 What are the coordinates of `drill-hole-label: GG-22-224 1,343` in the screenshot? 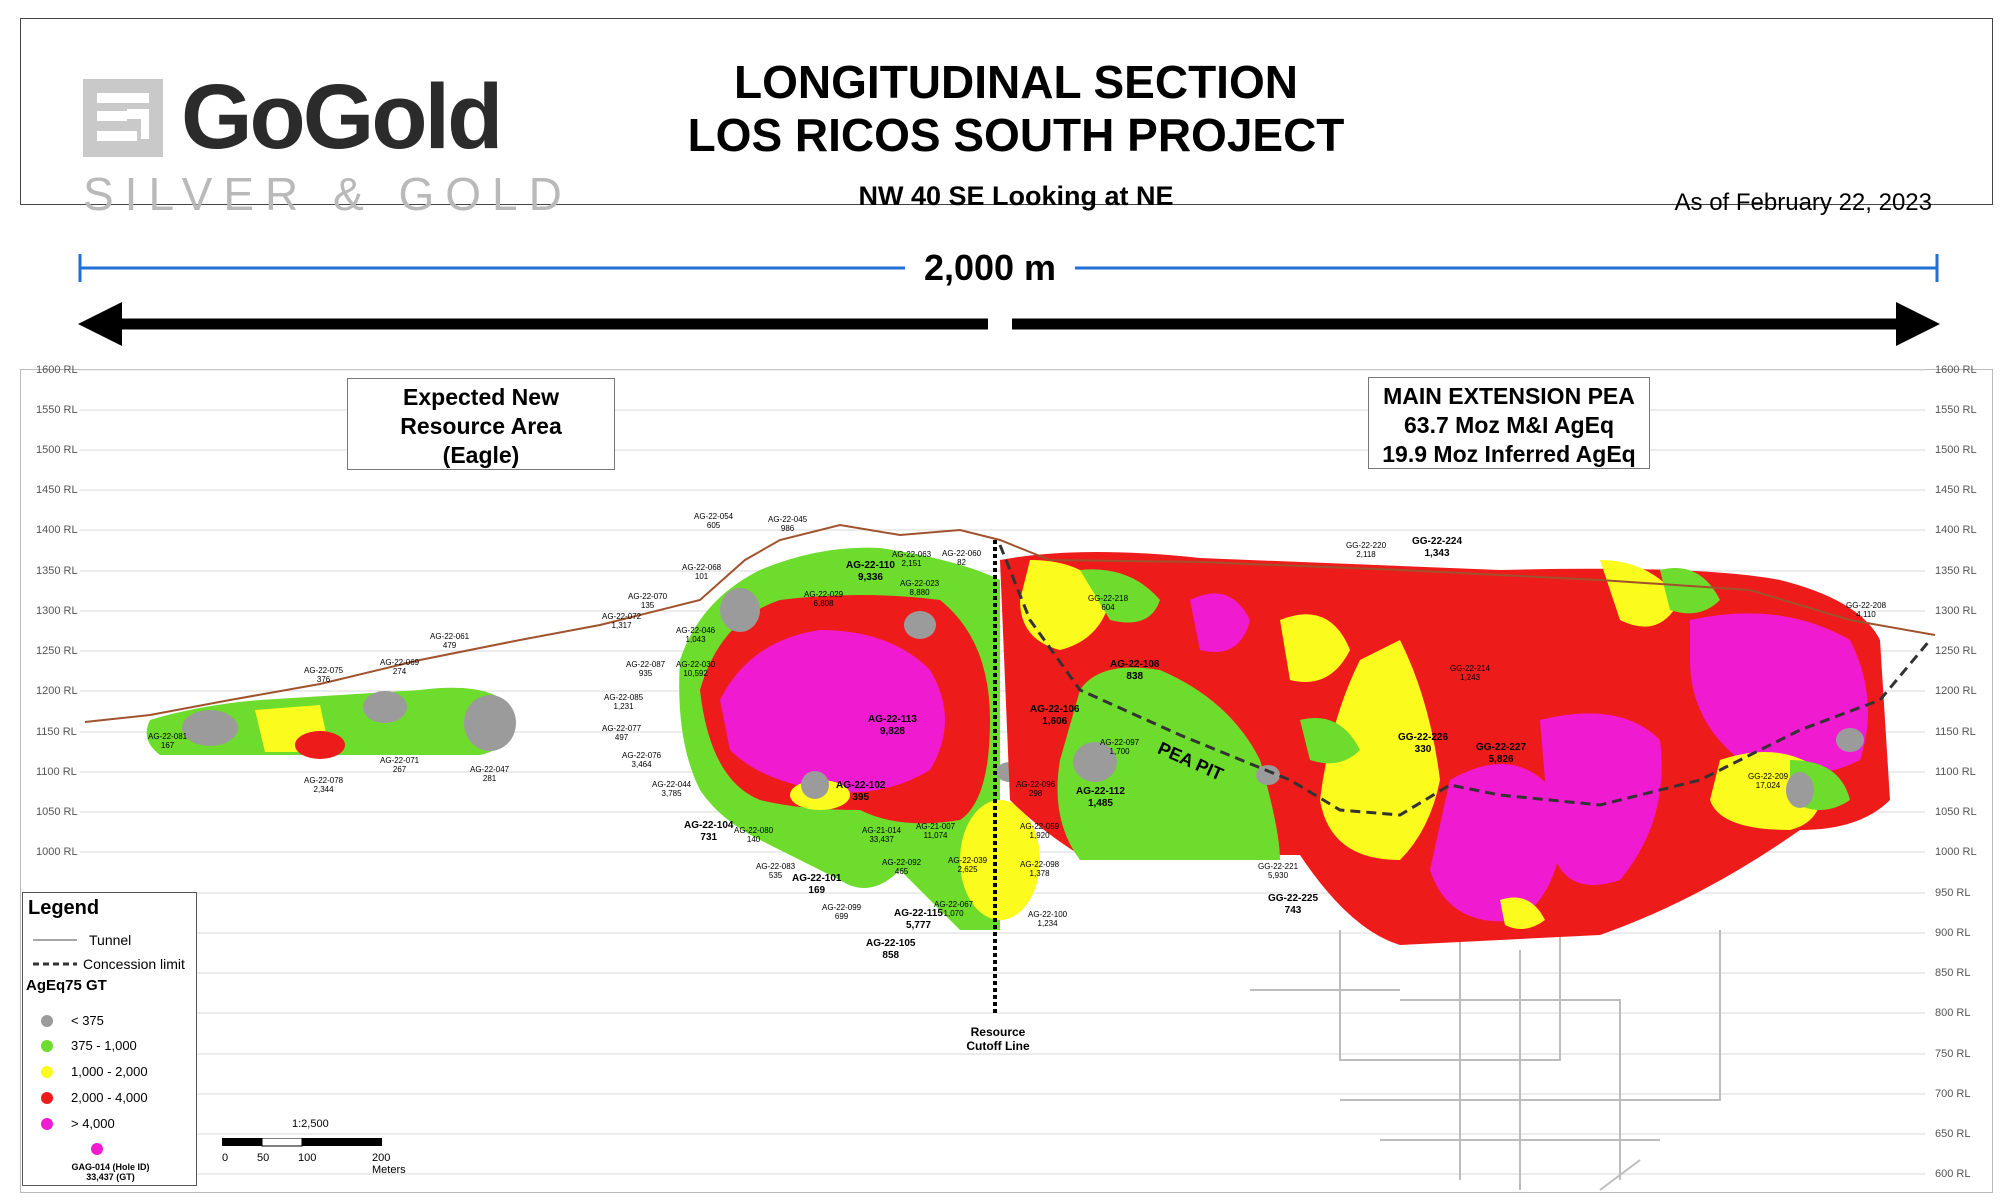 It's located at (1437, 547).